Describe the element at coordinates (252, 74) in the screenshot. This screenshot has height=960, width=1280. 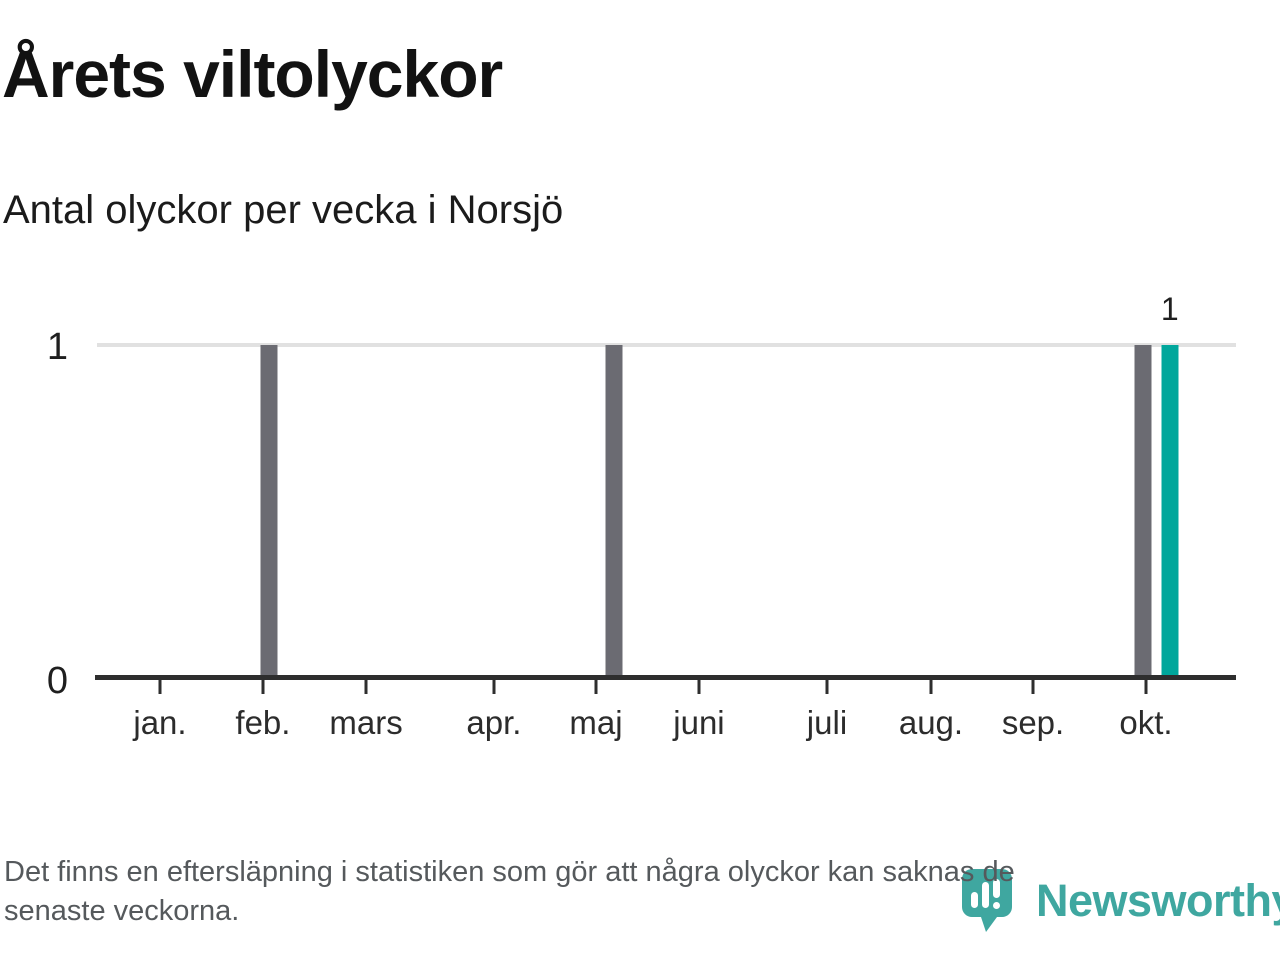
I see `chart-title: Årets viltolyckor` at that location.